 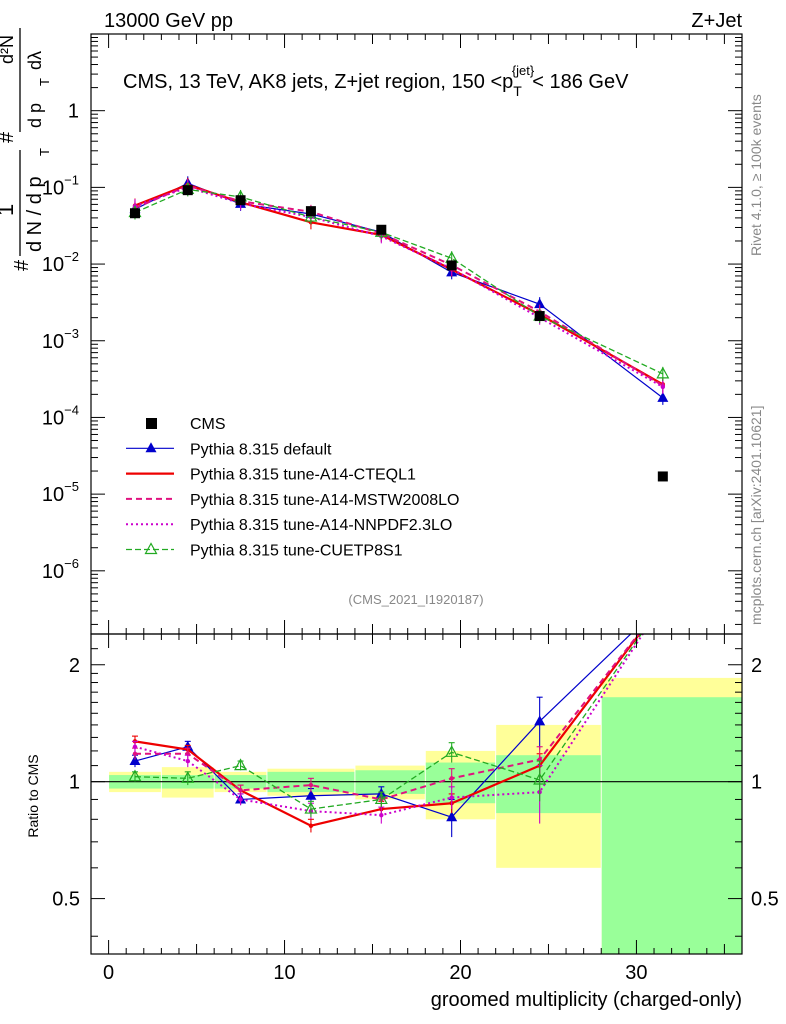 I want to click on ratio-axis-title: Ratio to CMS, so click(x=33, y=795).